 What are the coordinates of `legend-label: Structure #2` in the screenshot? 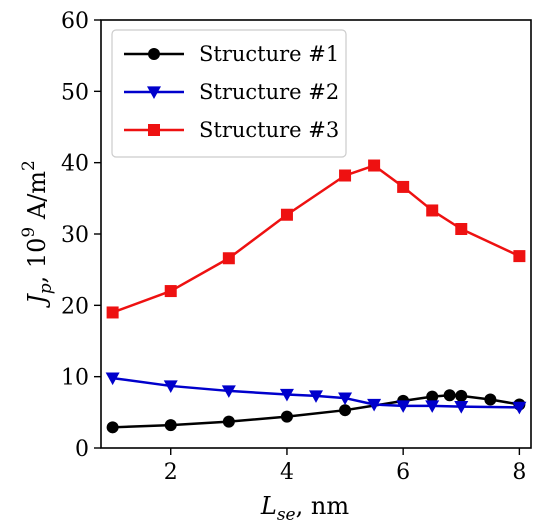 It's located at (269, 92).